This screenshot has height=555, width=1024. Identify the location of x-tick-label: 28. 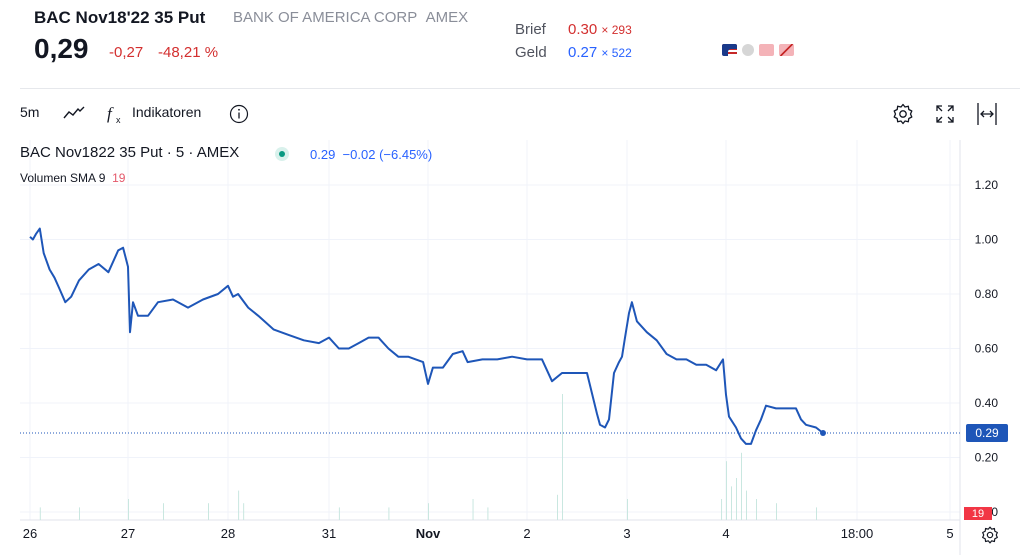
(228, 533).